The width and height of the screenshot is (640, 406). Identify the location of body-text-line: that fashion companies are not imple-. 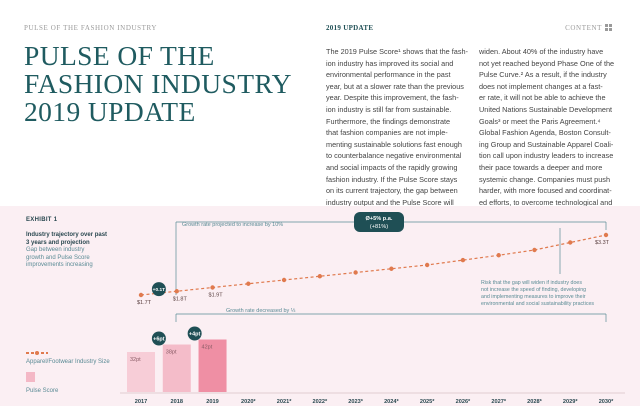
(387, 133).